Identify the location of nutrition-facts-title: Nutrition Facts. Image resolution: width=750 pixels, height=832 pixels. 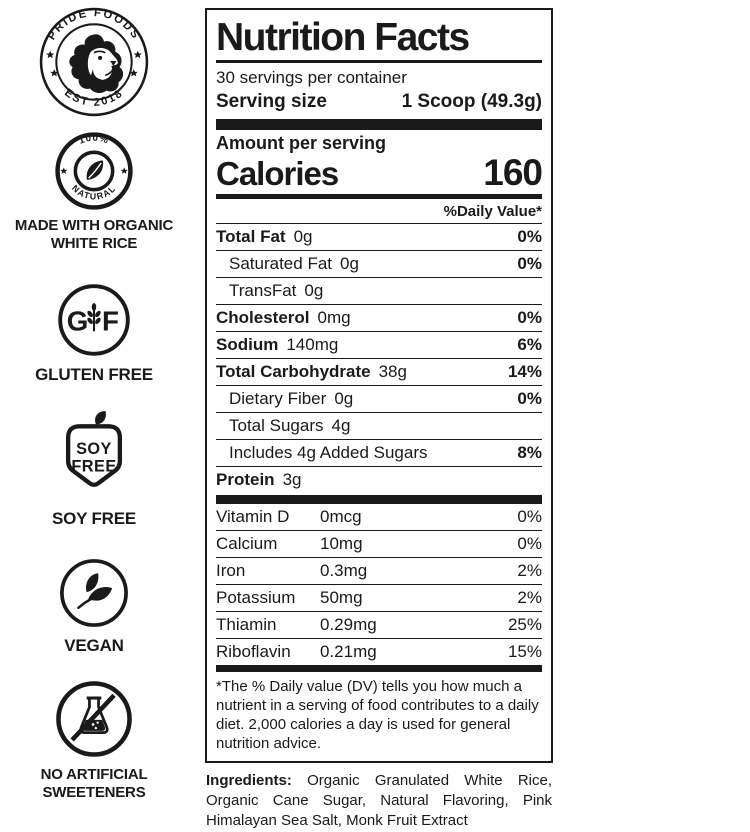
(379, 39).